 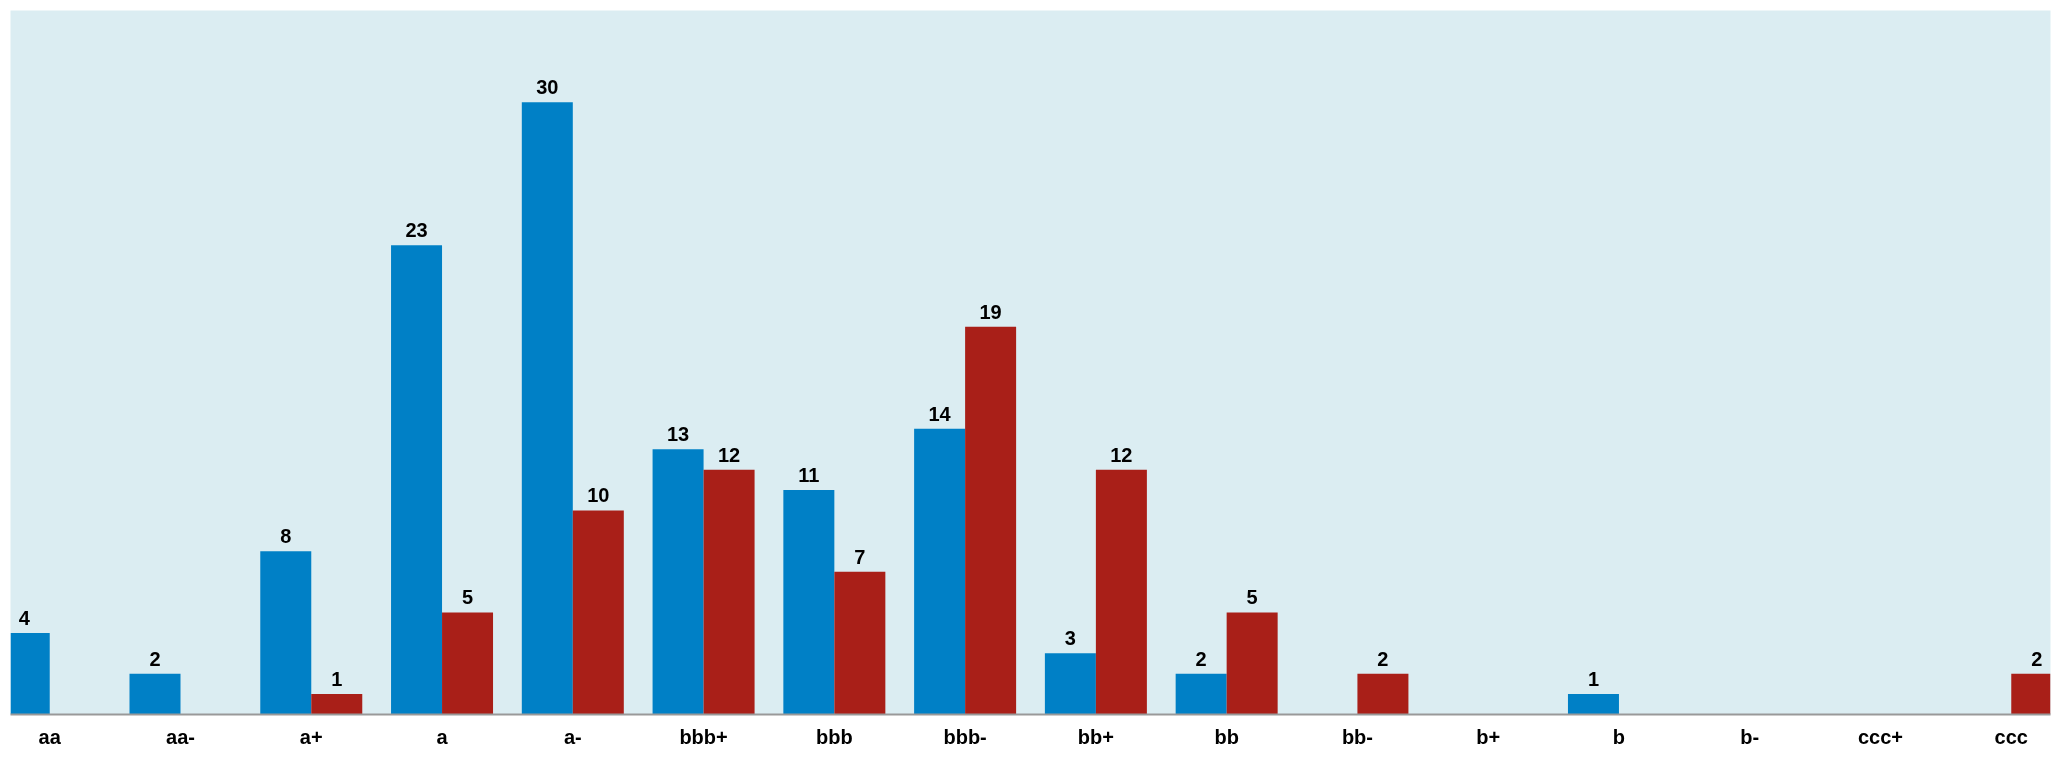 I want to click on x-tick-label: a, so click(x=442, y=736).